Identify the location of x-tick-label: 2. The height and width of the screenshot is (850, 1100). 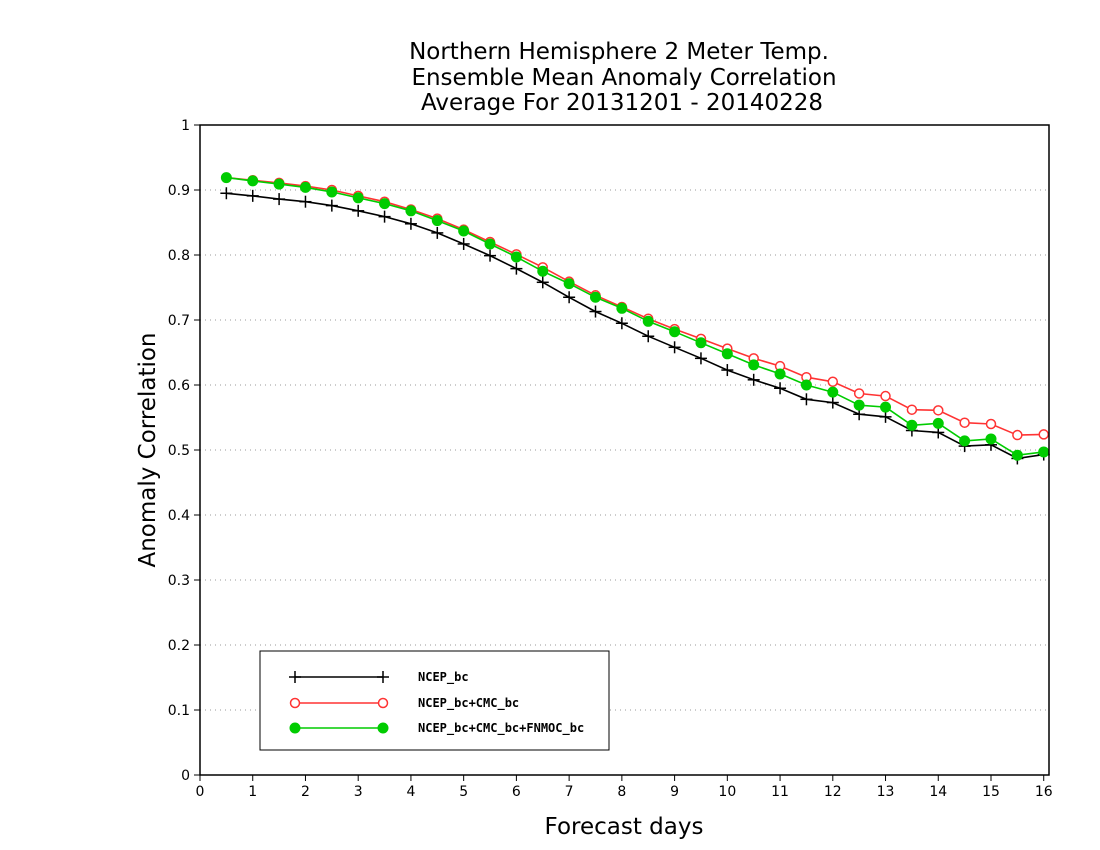
(305, 792).